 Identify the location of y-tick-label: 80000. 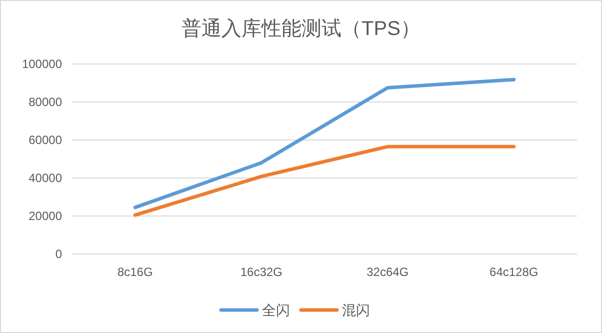
(45, 102).